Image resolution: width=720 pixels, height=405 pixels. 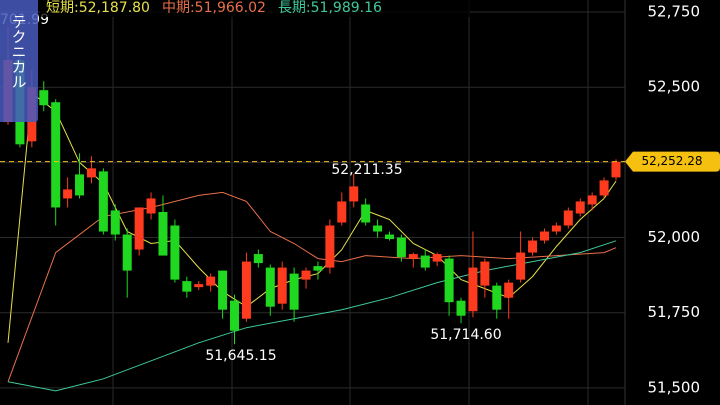 What do you see at coordinates (674, 387) in the screenshot?
I see `y-tick-label: 51,500` at bounding box center [674, 387].